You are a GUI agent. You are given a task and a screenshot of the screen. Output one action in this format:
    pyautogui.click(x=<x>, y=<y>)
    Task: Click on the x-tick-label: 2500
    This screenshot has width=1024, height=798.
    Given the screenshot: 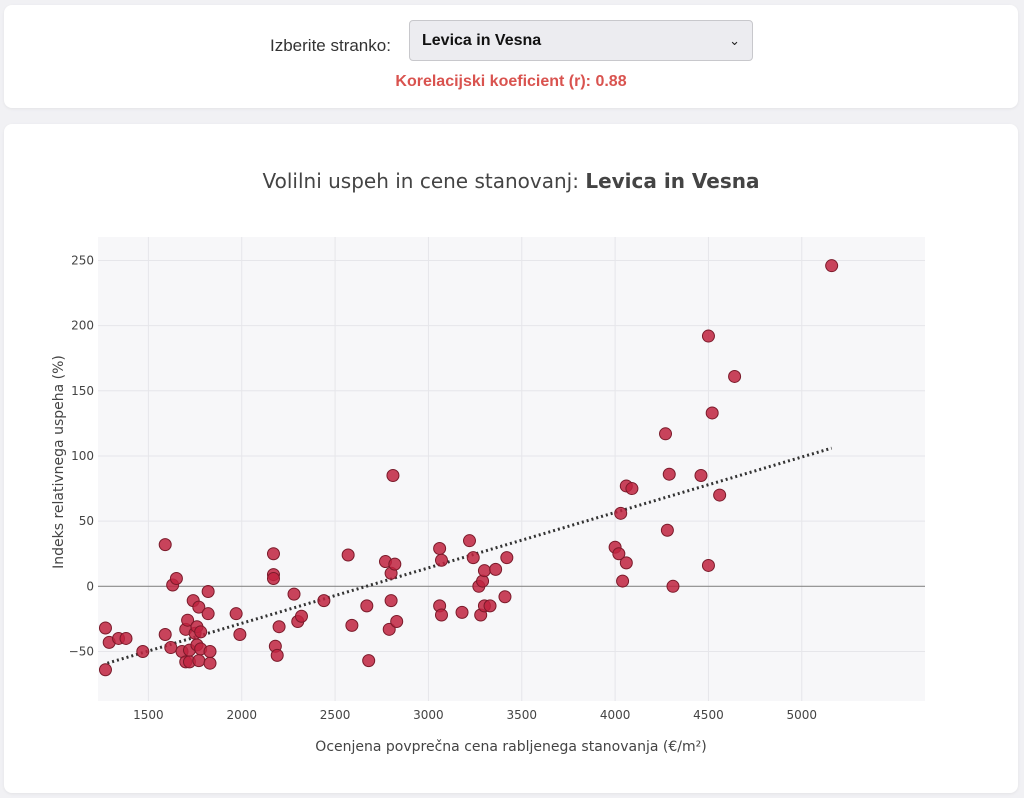 What is the action you would take?
    pyautogui.click(x=335, y=715)
    